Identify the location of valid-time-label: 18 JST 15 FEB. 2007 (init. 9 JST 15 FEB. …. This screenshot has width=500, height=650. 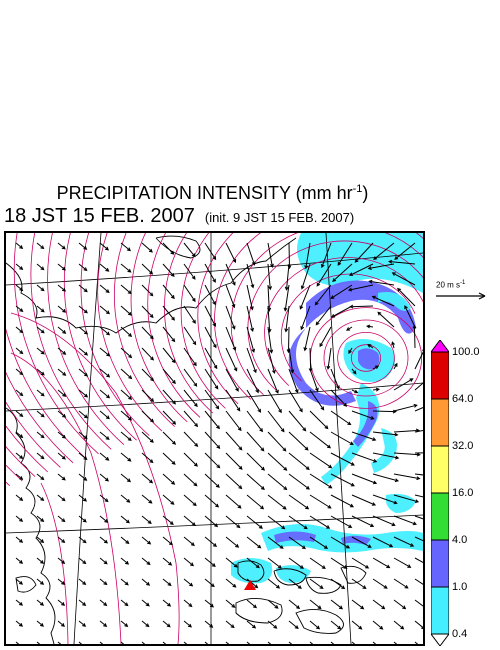
(179, 216).